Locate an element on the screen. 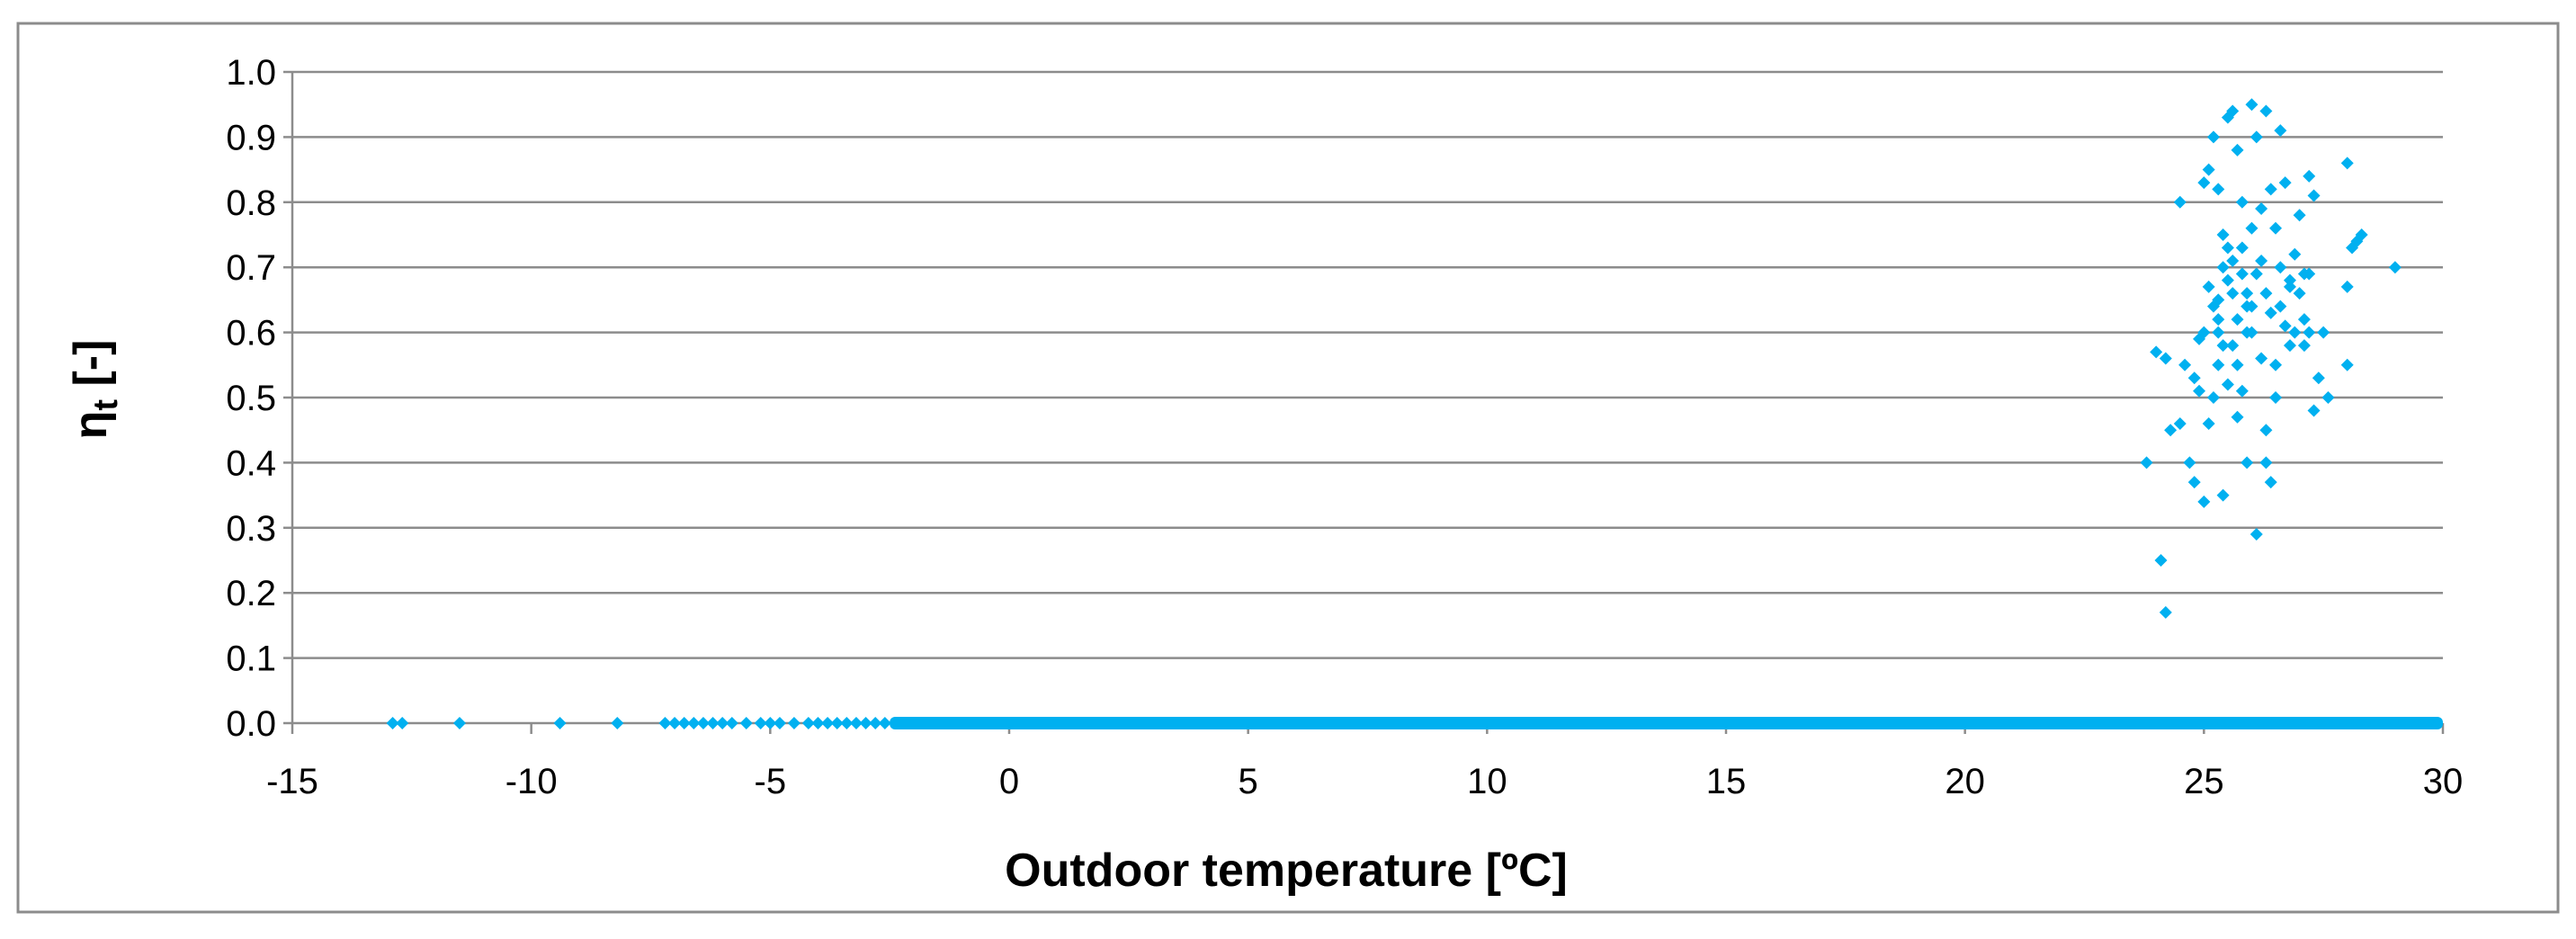 This screenshot has height=939, width=2576. x-tick-label: 0 is located at coordinates (1009, 781).